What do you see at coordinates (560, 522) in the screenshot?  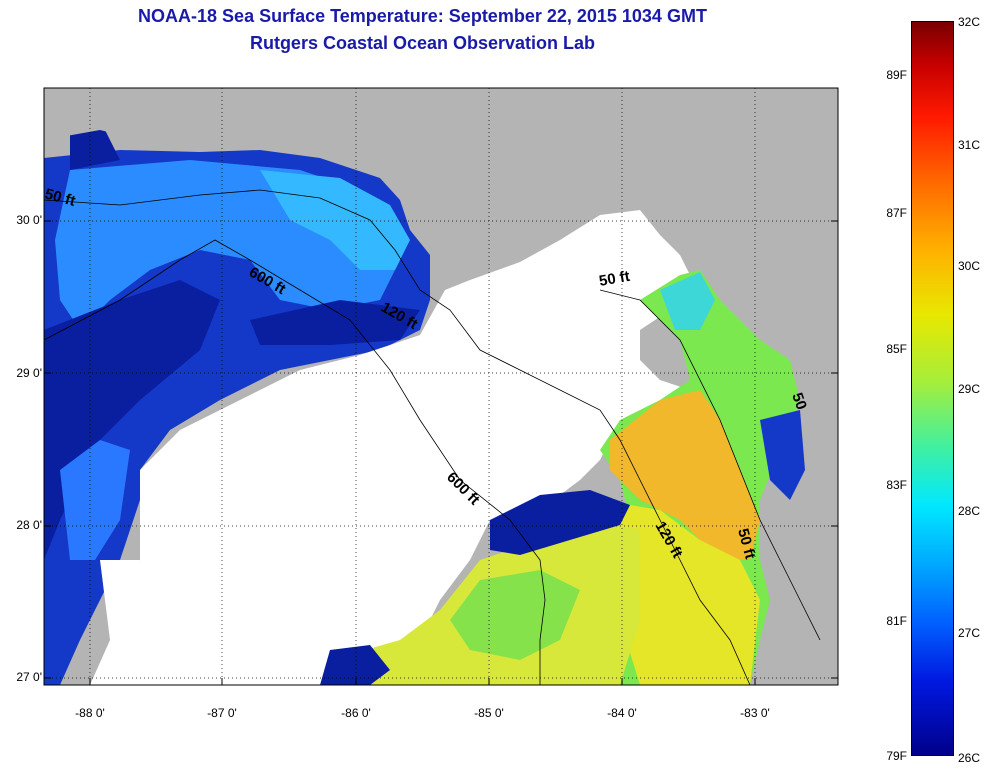 I see `south-cold-patch` at bounding box center [560, 522].